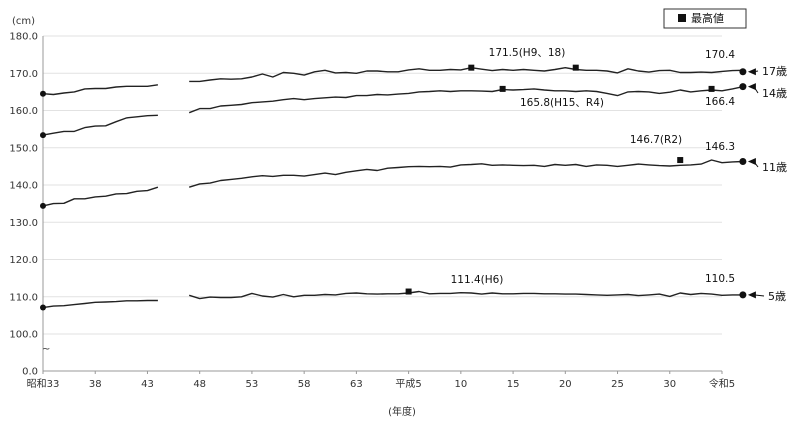  Describe the element at coordinates (23, 111) in the screenshot. I see `y-tick-label: 160.0` at that location.